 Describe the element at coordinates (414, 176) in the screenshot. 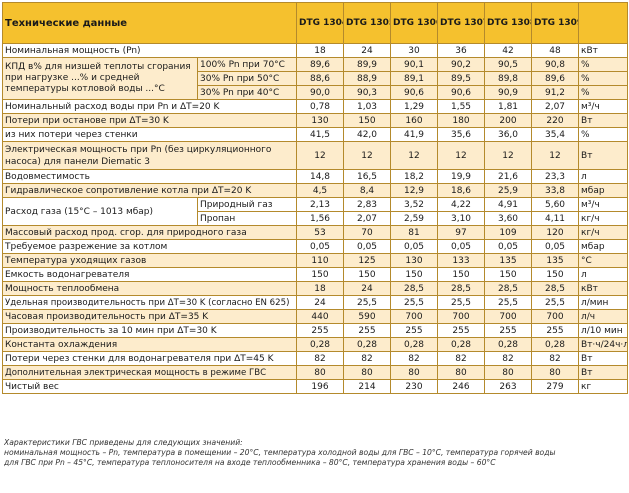

I see `value-cell: 18,2` at that location.